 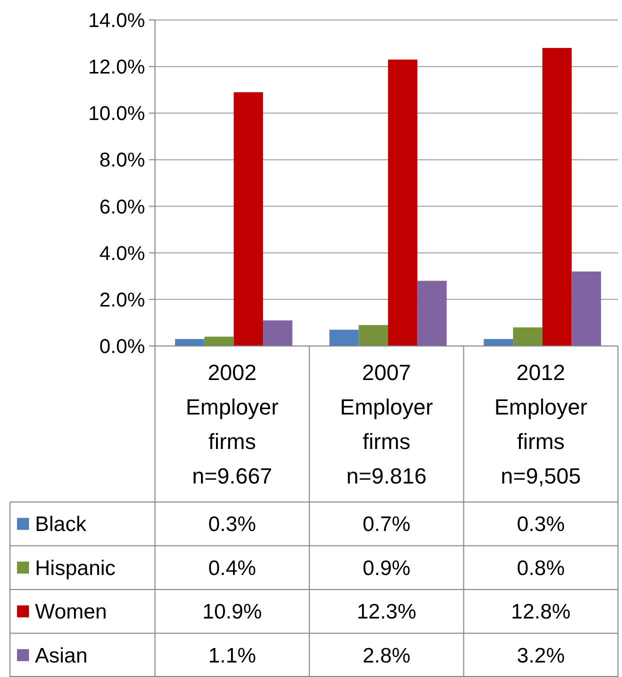 What do you see at coordinates (232, 612) in the screenshot?
I see `data-label: 10.9%` at bounding box center [232, 612].